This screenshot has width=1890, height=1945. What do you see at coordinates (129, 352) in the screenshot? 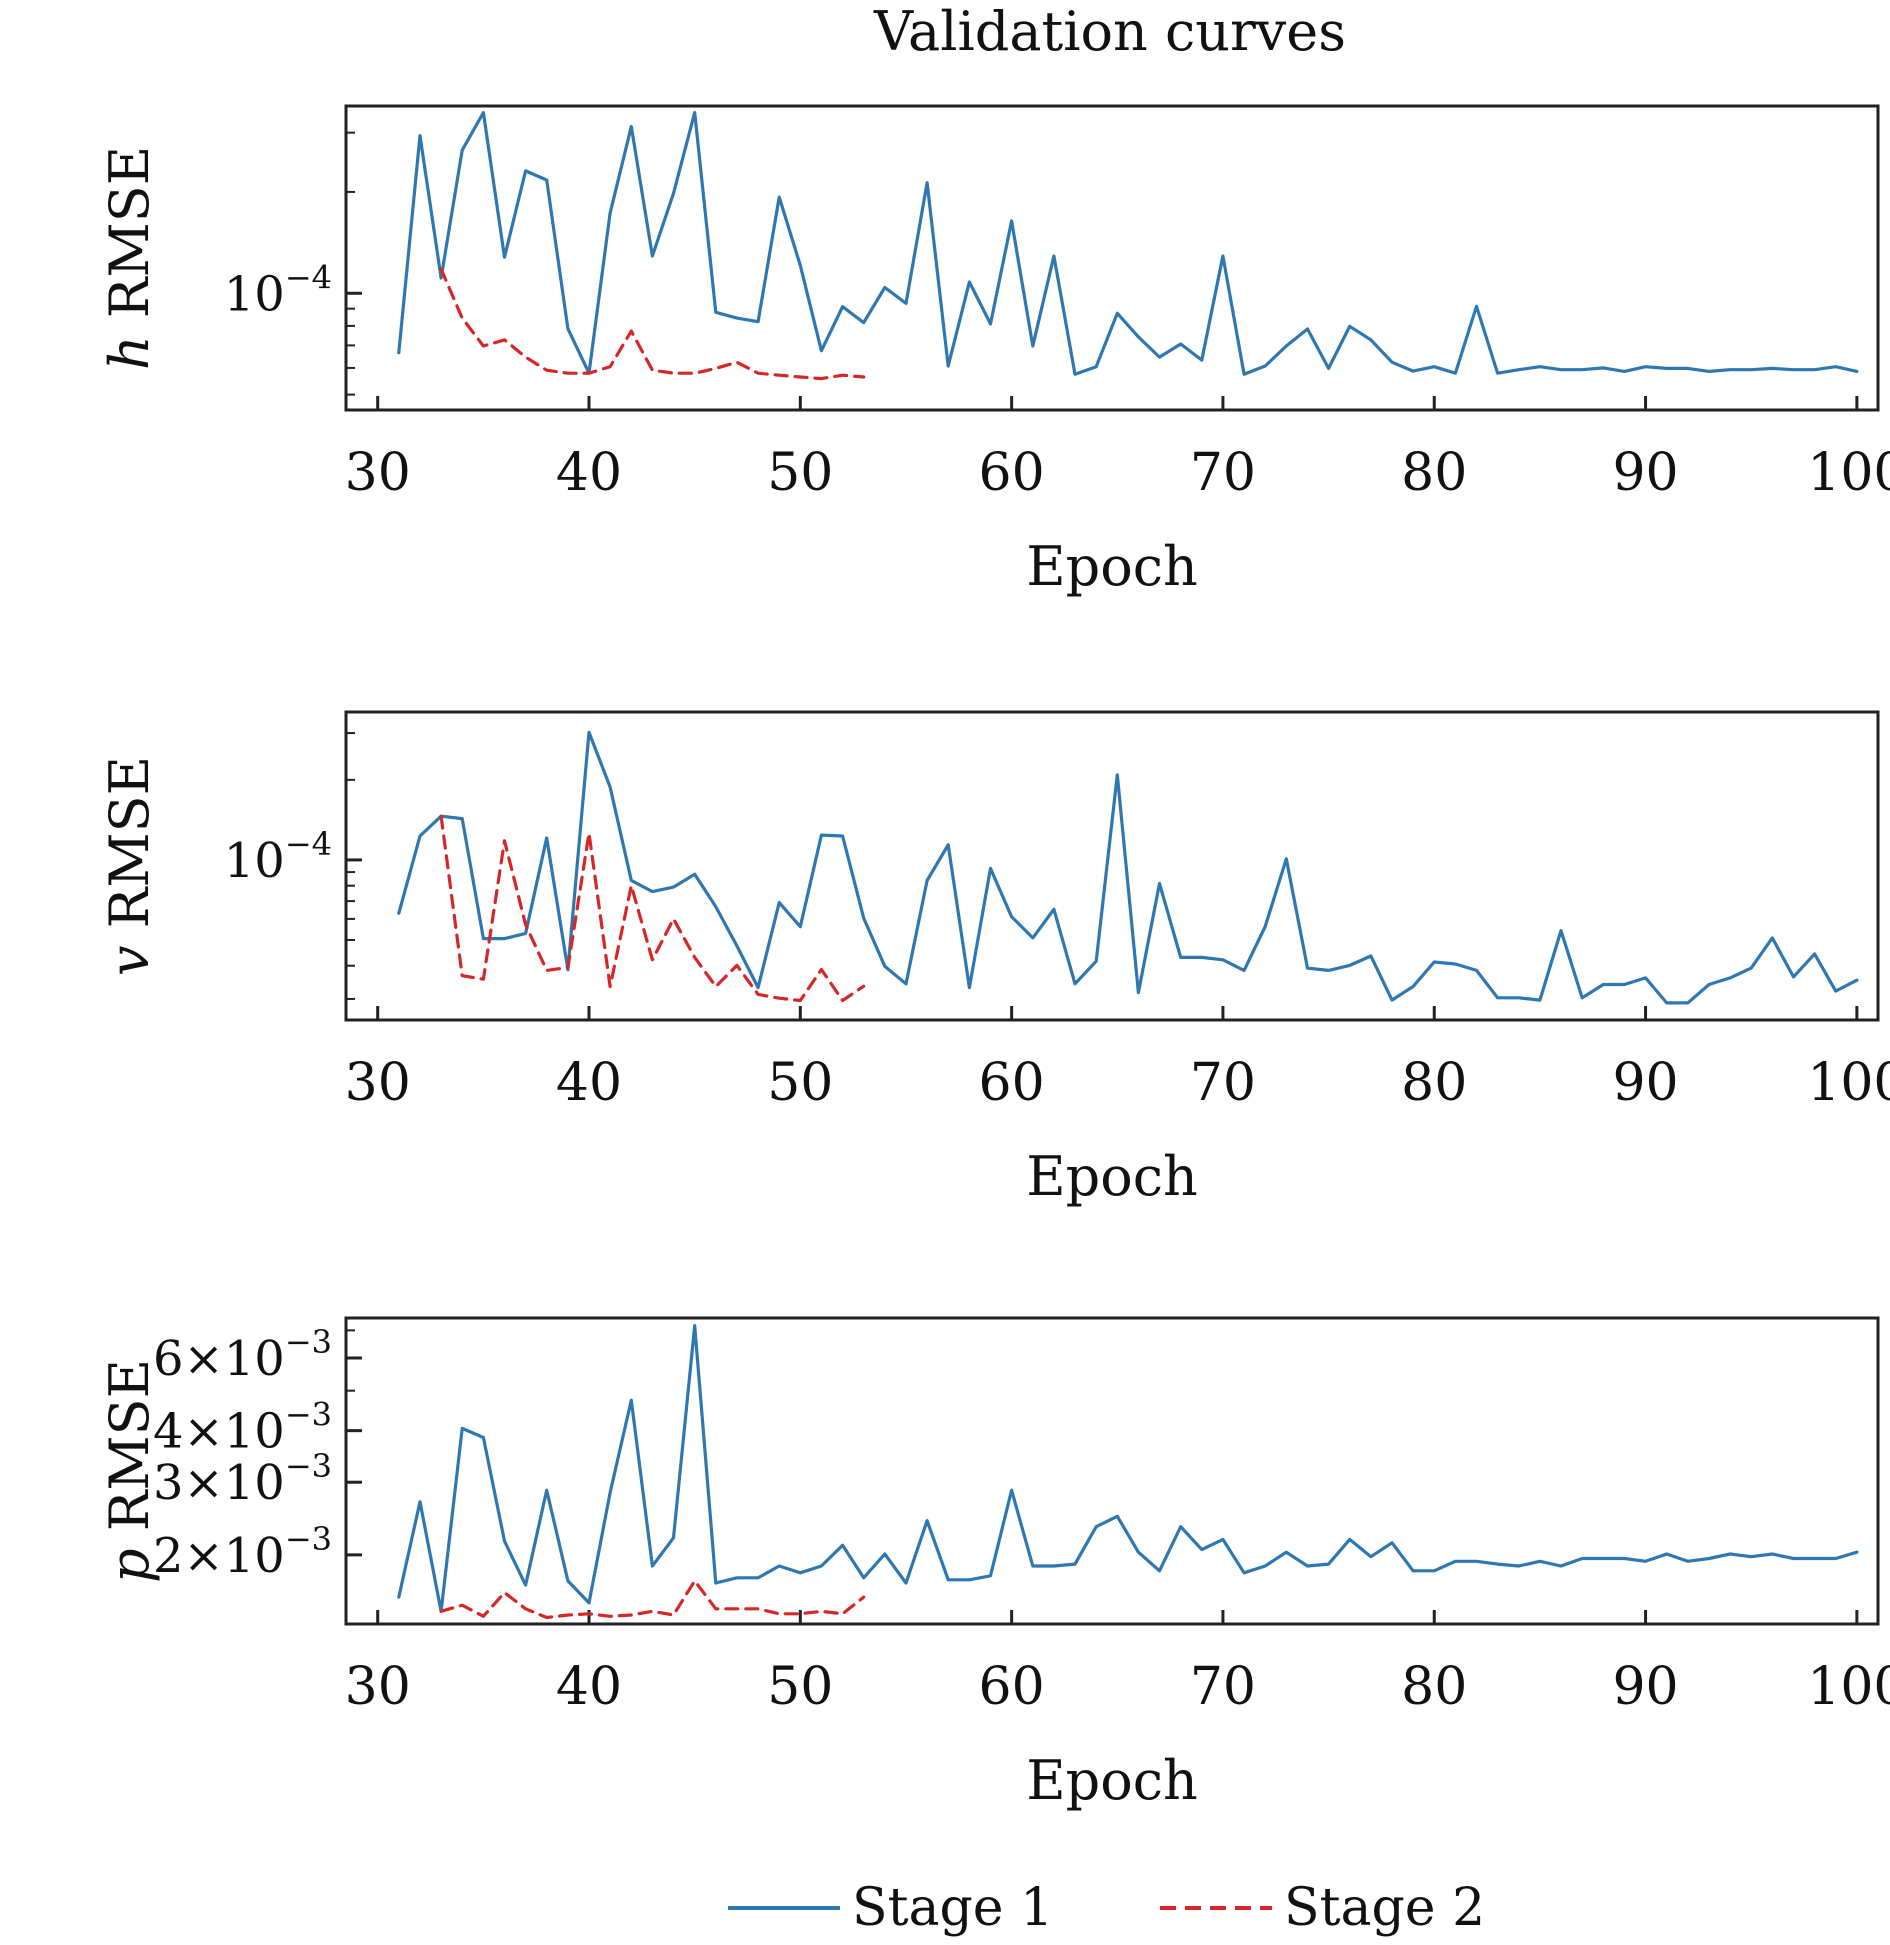
I see `y-axis-variable: h` at bounding box center [129, 352].